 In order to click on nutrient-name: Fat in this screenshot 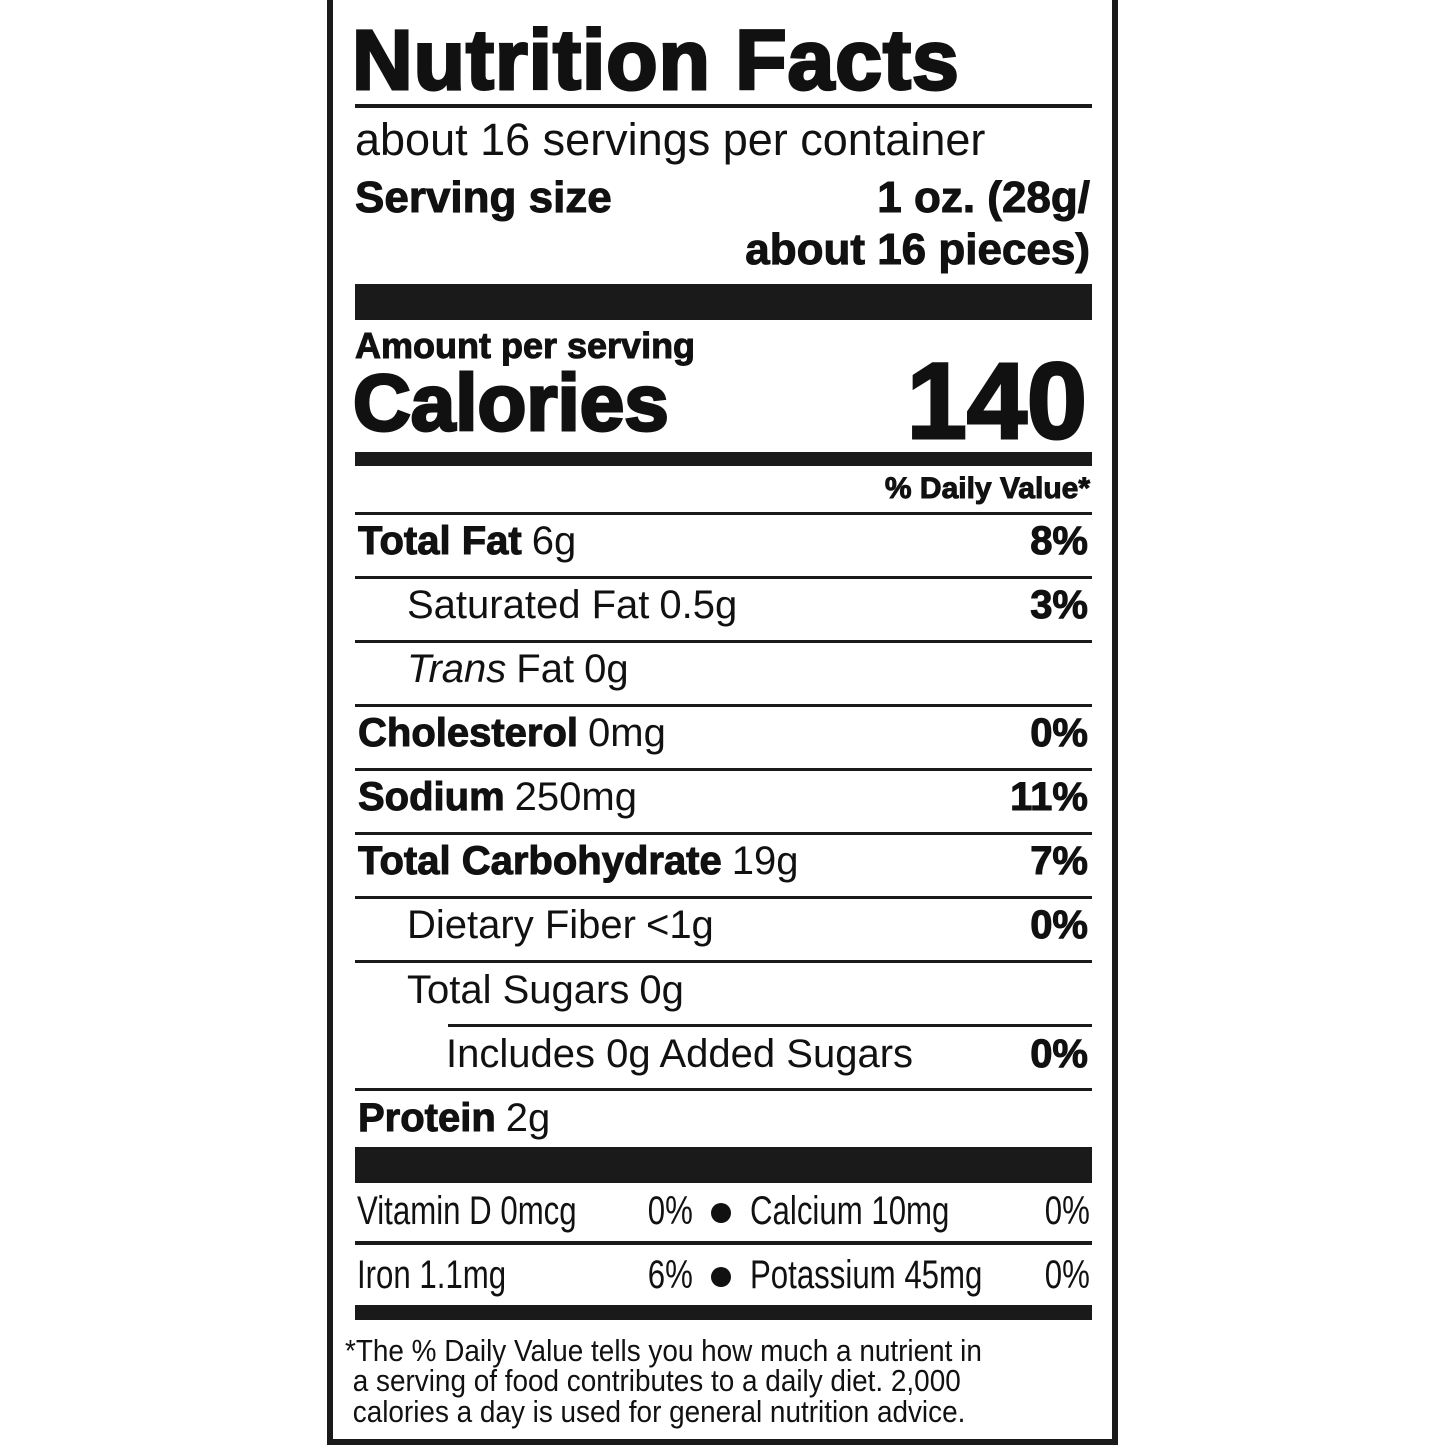, I will do `click(545, 668)`.